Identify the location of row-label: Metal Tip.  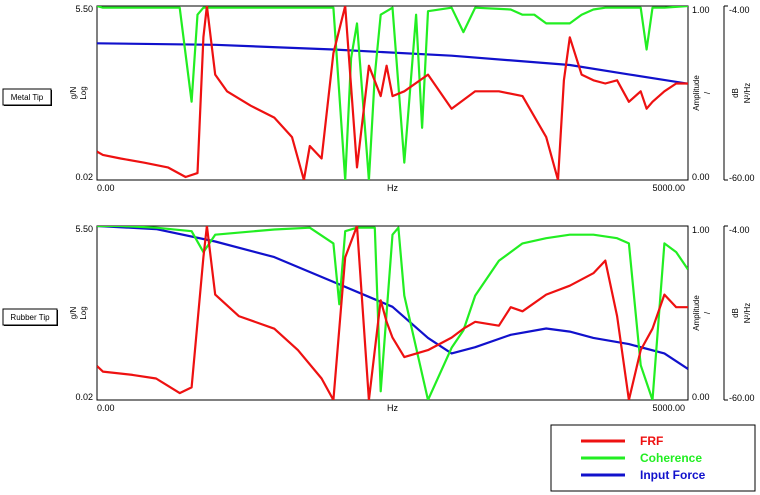
(27, 97).